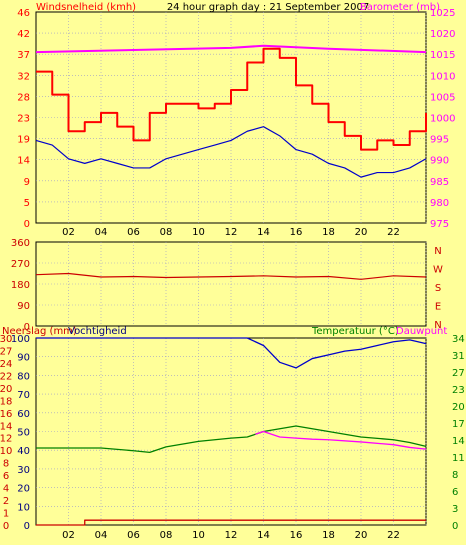  I want to click on rain-y-tick-label: 2, so click(6, 501).